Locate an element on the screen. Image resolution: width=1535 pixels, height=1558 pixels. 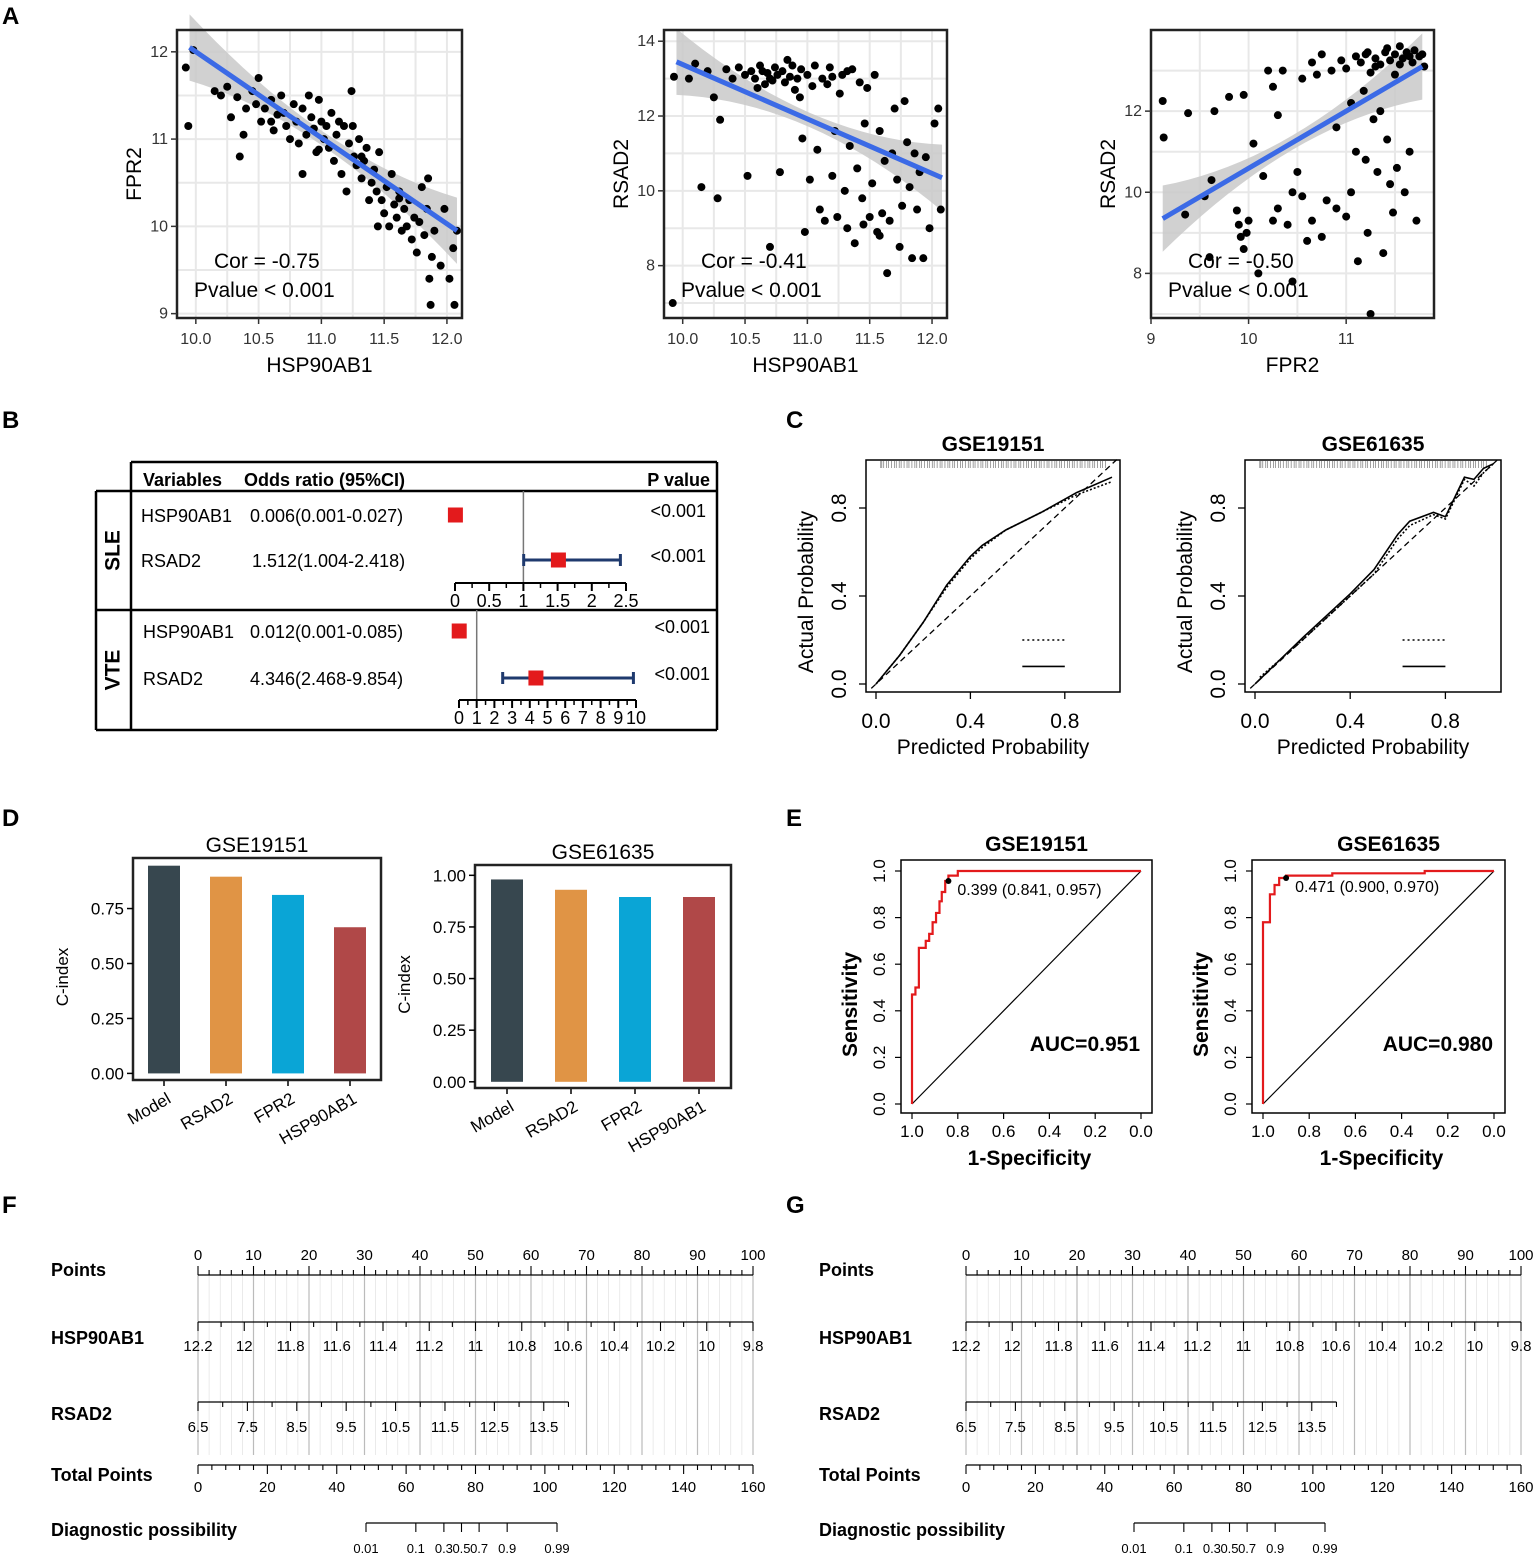
forest-axis-tick-label: 0 is located at coordinates (459, 718).